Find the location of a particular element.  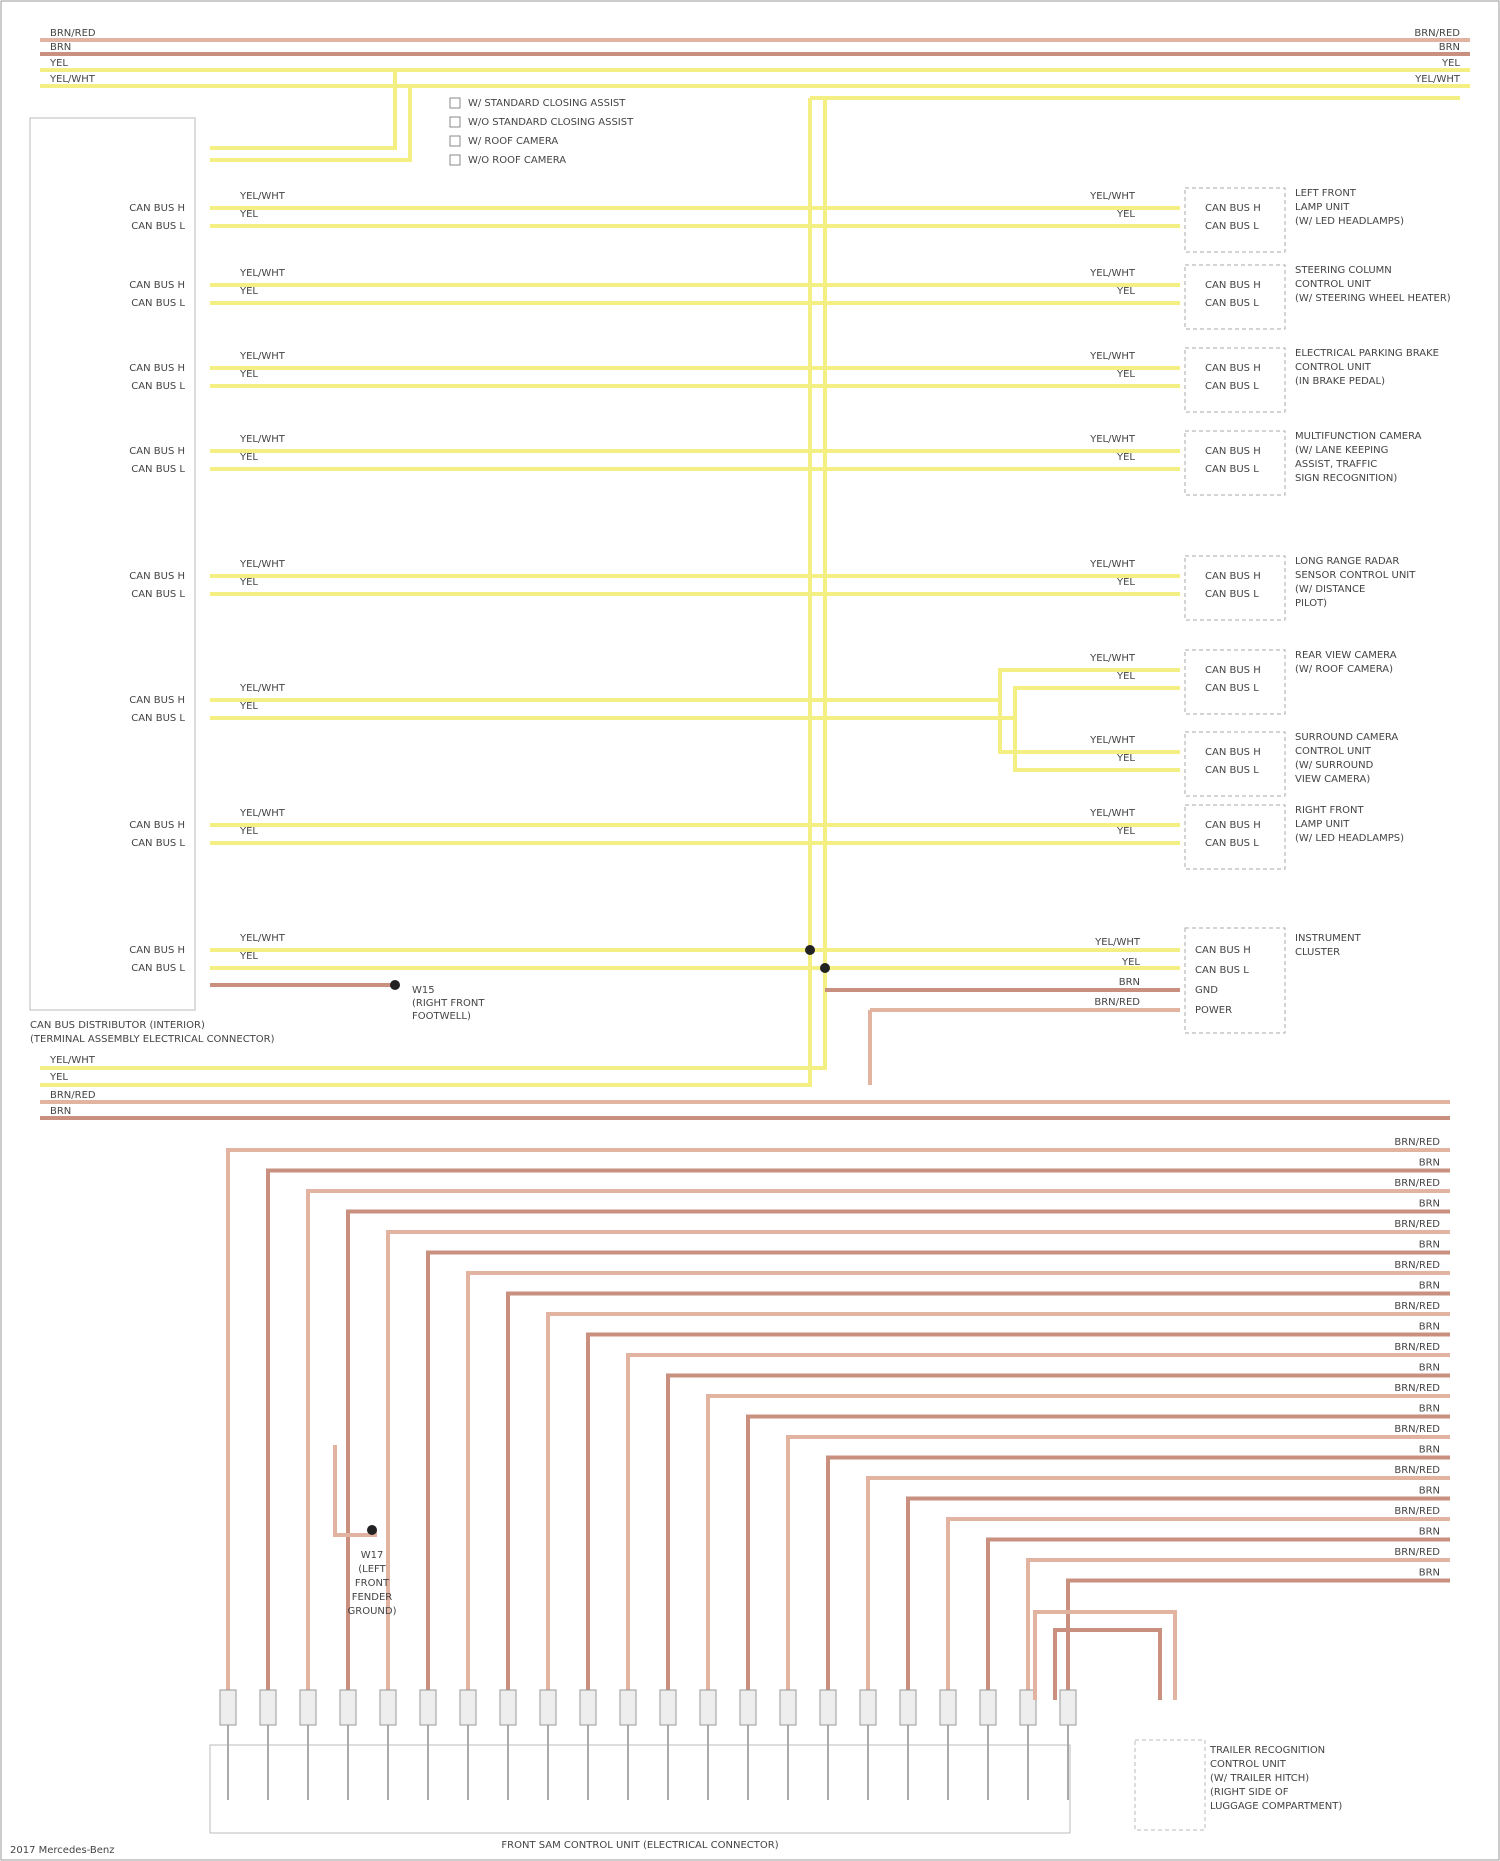

module-label: (W/ SURROUND is located at coordinates (1334, 765).